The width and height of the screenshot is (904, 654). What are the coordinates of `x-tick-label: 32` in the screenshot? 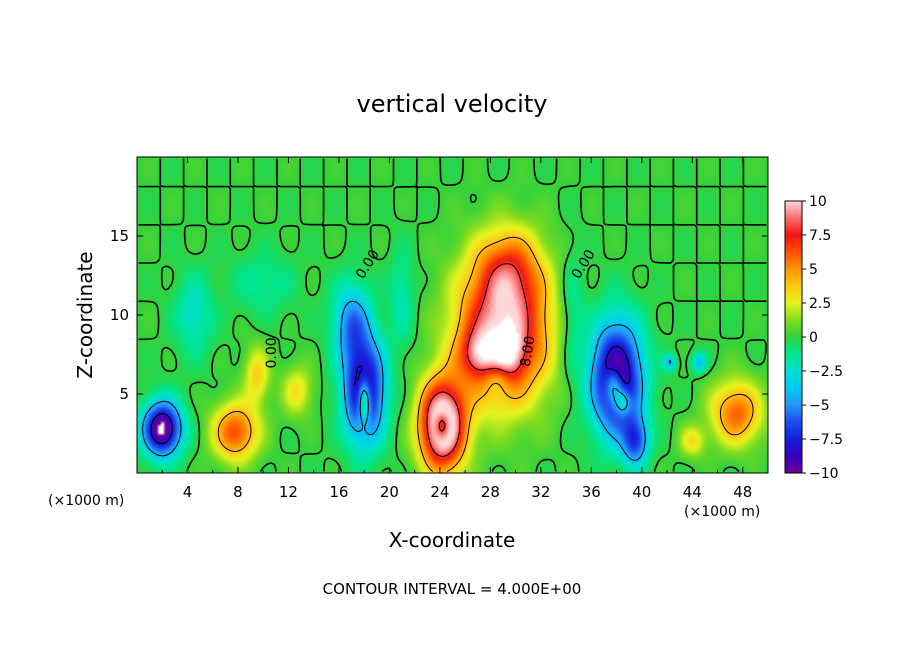 It's located at (540, 492).